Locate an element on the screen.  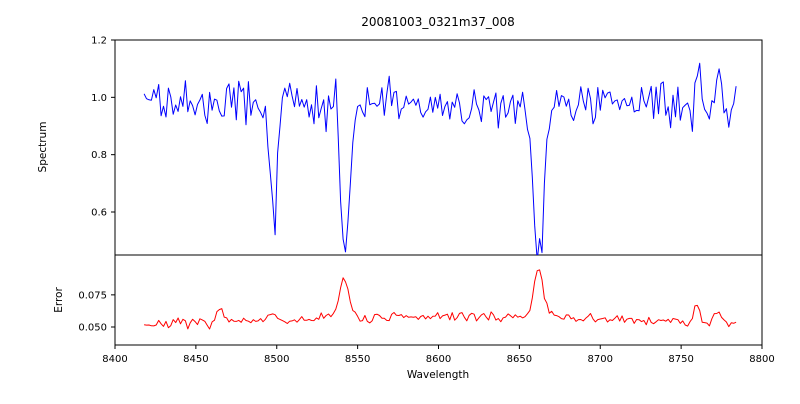
x-axis-label: Wavelength is located at coordinates (438, 375).